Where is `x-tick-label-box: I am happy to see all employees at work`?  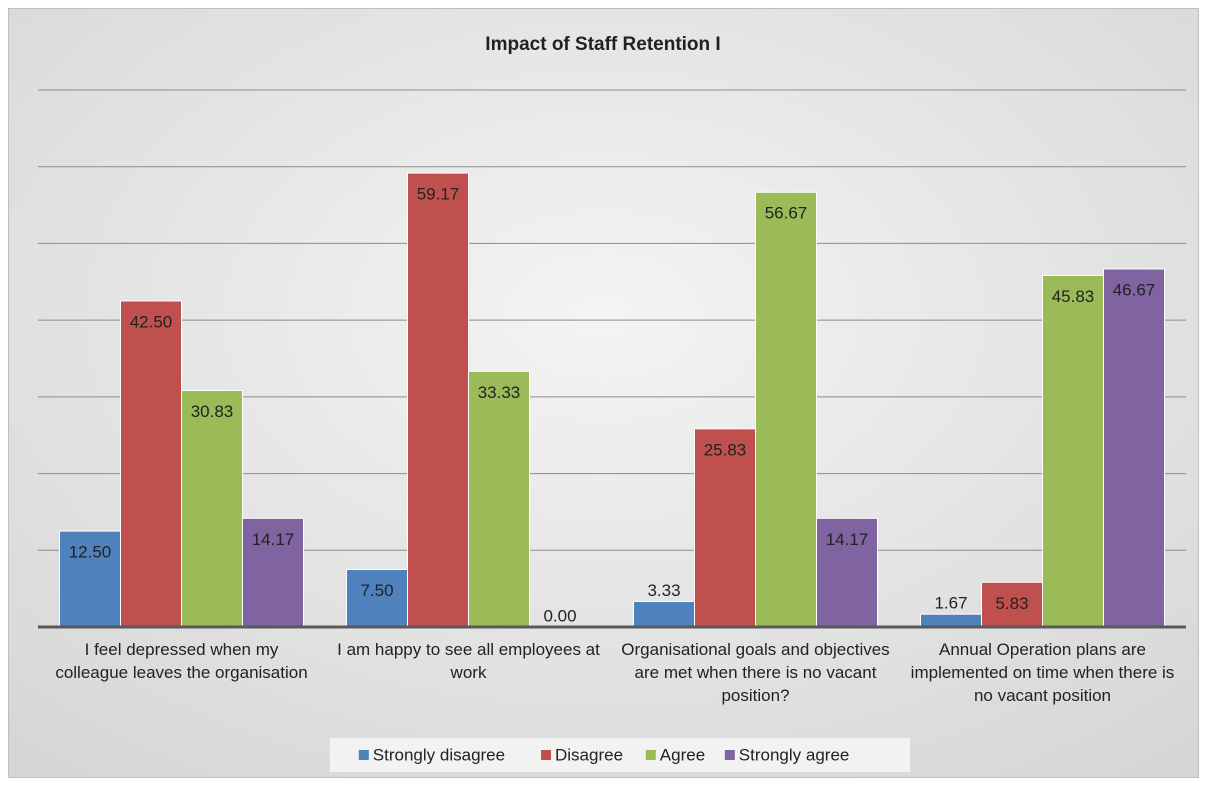 x-tick-label-box: I am happy to see all employees at work is located at coordinates (468, 661).